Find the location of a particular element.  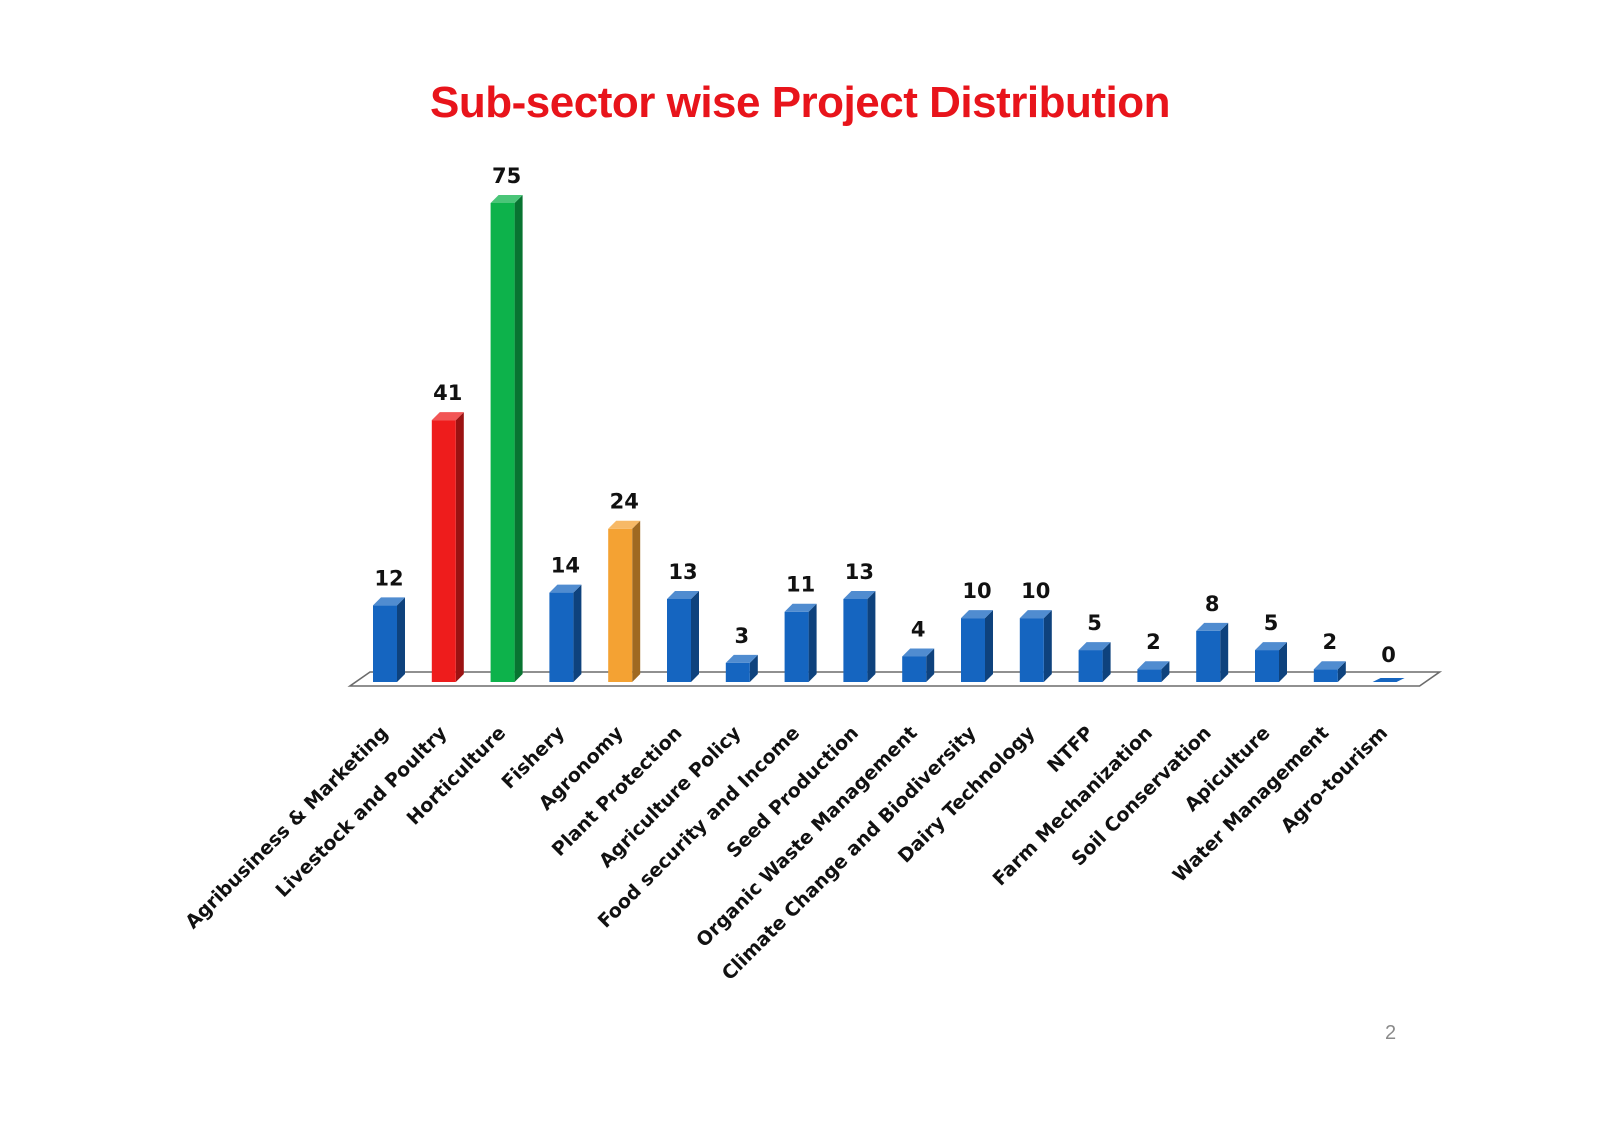

category-label: NTFP is located at coordinates (1070, 749).